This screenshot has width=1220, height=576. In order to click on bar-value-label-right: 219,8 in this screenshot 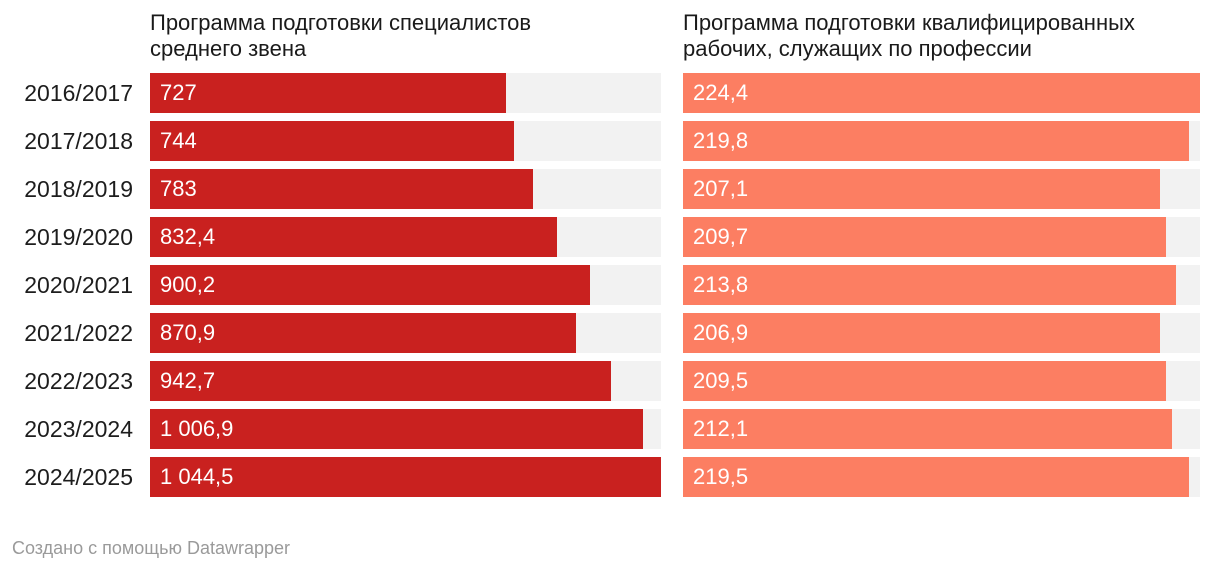, I will do `click(721, 140)`.